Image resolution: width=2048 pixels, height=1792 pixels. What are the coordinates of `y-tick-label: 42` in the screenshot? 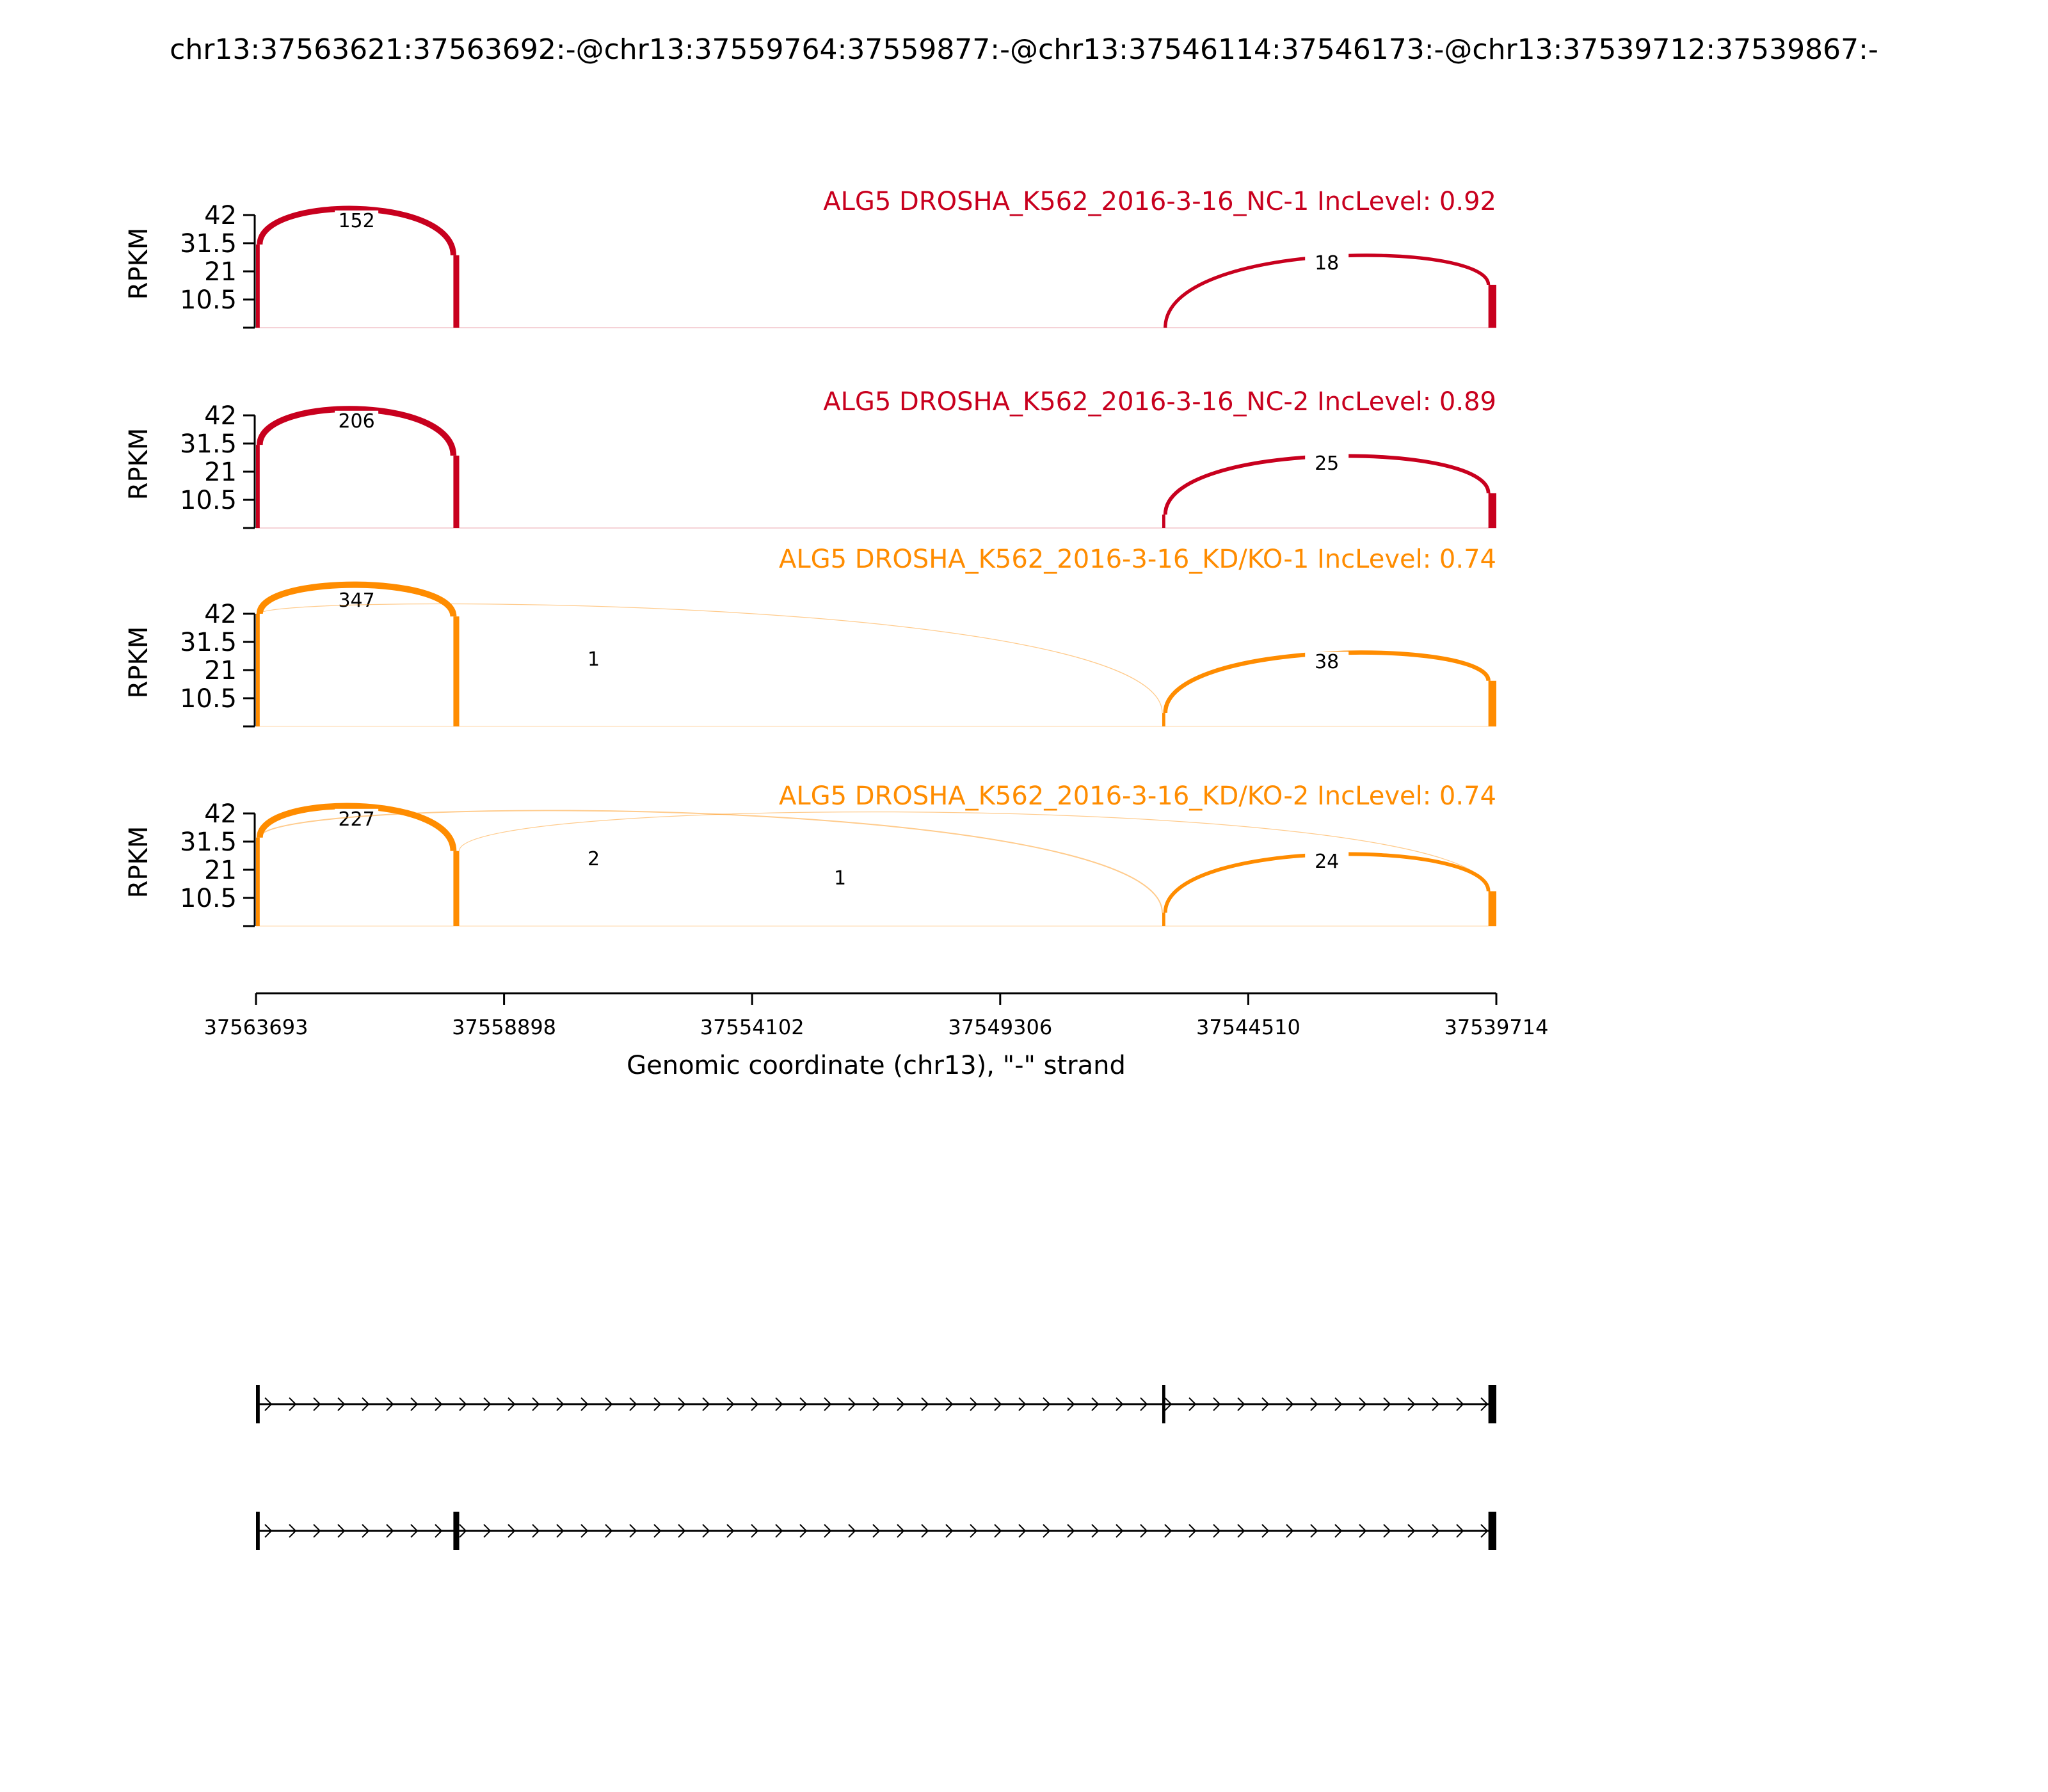 It's located at (220, 614).